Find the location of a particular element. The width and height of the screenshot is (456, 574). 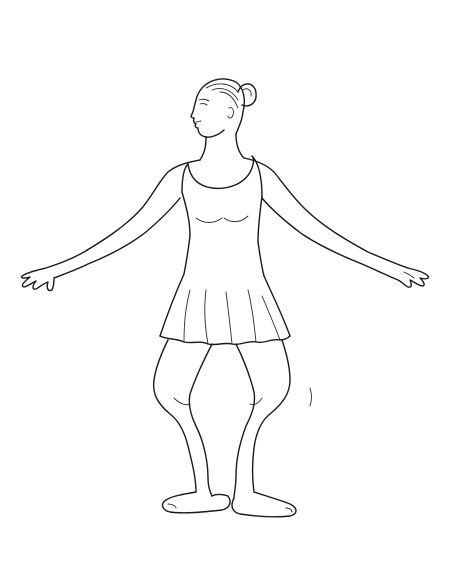

motion-line is located at coordinates (310, 397).